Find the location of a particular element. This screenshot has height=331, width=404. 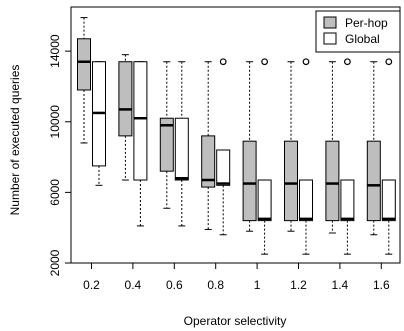

box-global-0.8 is located at coordinates (223, 147).